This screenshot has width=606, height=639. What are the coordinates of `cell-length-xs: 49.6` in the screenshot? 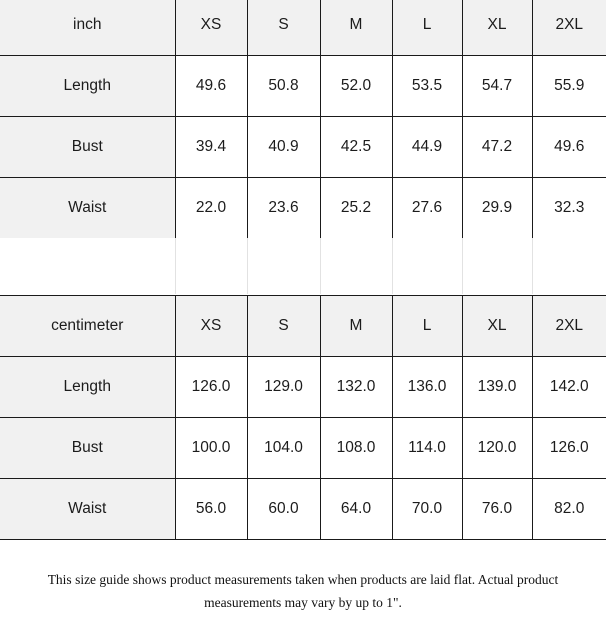 It's located at (210, 86).